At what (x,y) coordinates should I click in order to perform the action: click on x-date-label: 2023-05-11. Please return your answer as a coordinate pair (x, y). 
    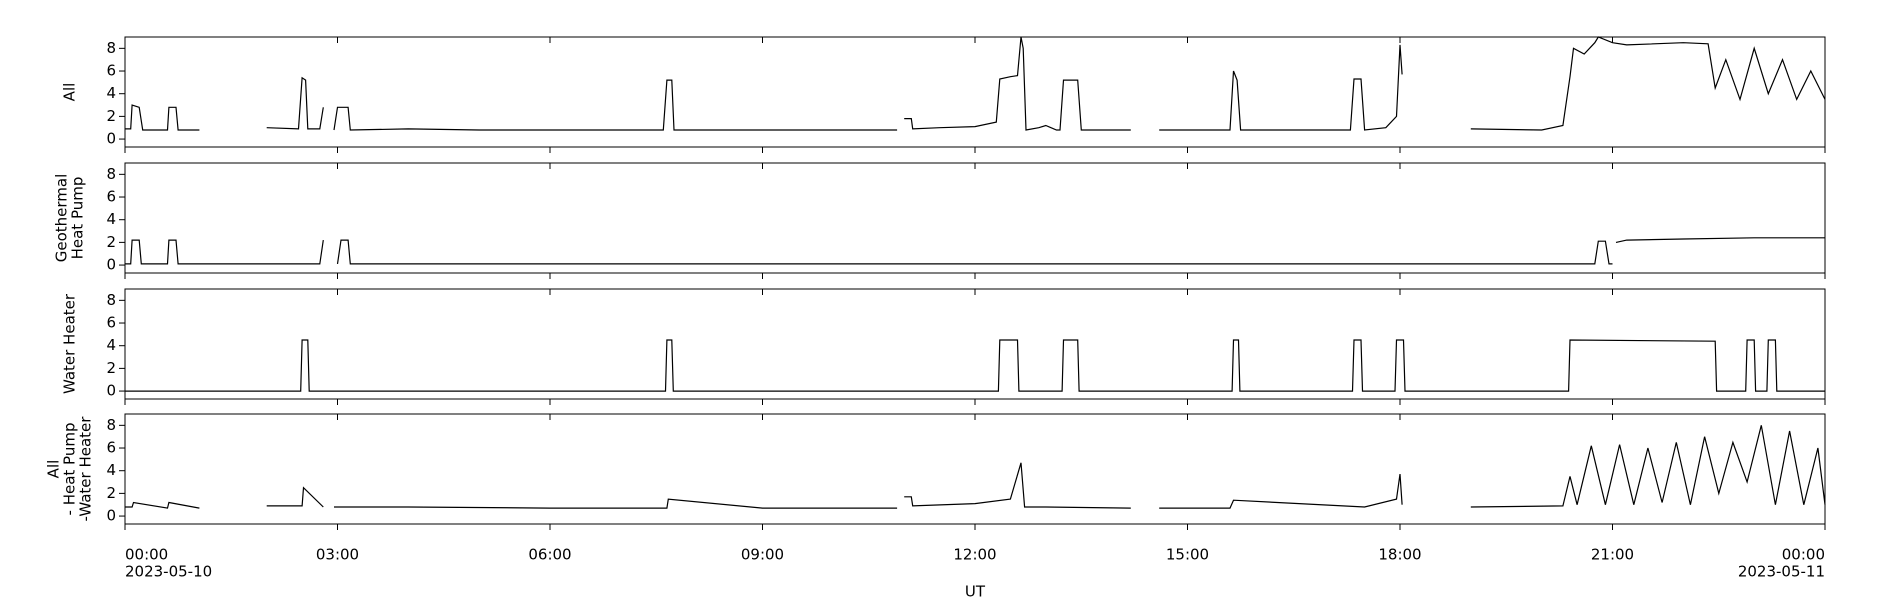
    Looking at the image, I should click on (1781, 572).